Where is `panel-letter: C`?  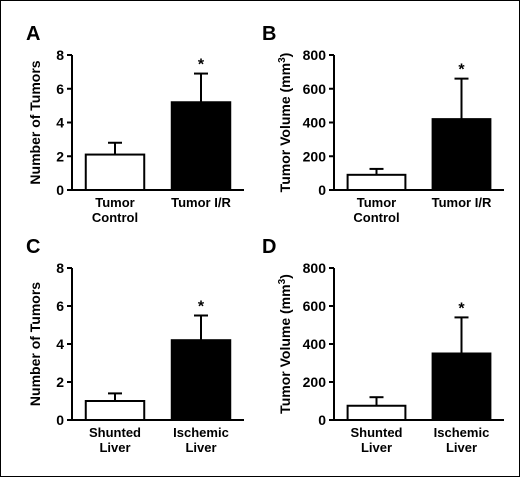 panel-letter: C is located at coordinates (33, 247).